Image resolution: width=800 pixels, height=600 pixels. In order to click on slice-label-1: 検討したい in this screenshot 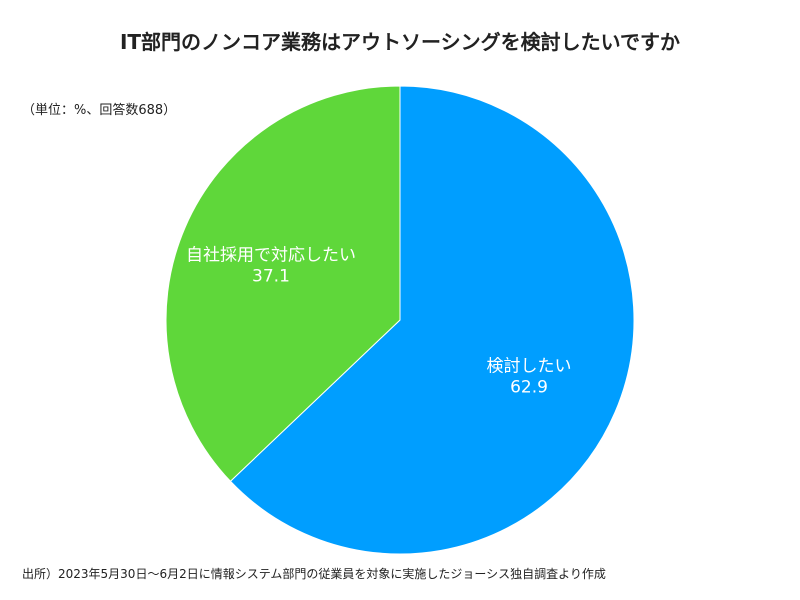, I will do `click(529, 366)`.